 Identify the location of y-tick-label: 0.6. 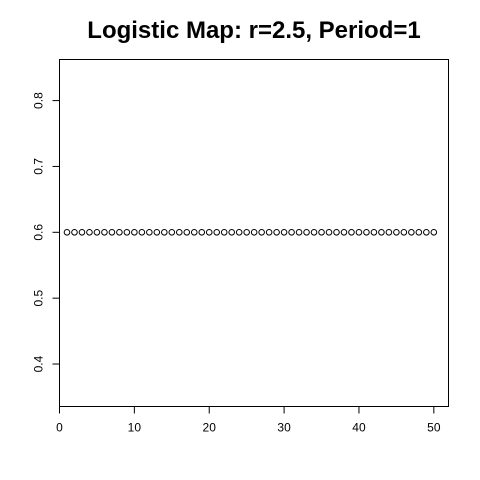
(39, 232).